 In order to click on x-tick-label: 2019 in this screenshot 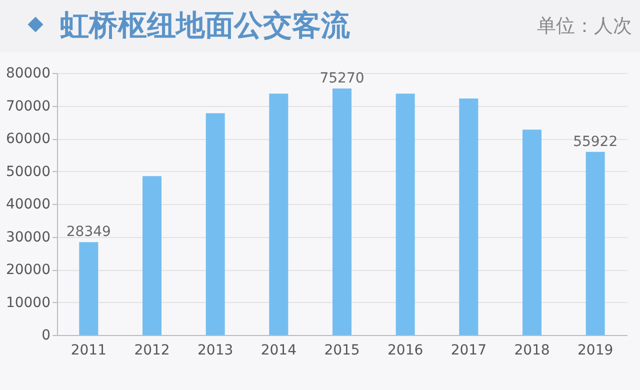, I will do `click(596, 350)`.